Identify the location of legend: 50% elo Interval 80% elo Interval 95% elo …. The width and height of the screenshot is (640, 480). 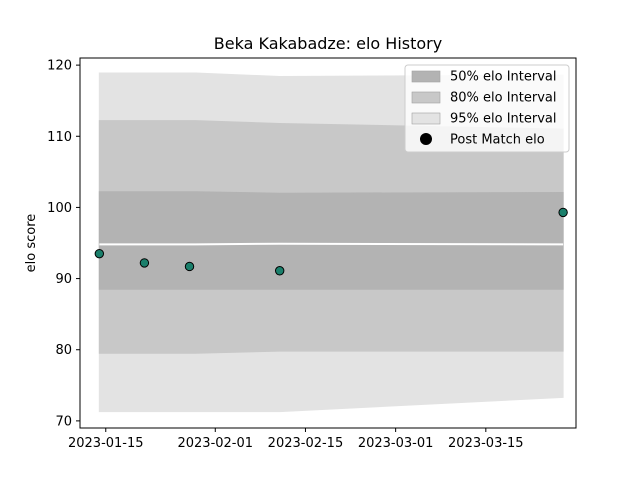
(487, 108).